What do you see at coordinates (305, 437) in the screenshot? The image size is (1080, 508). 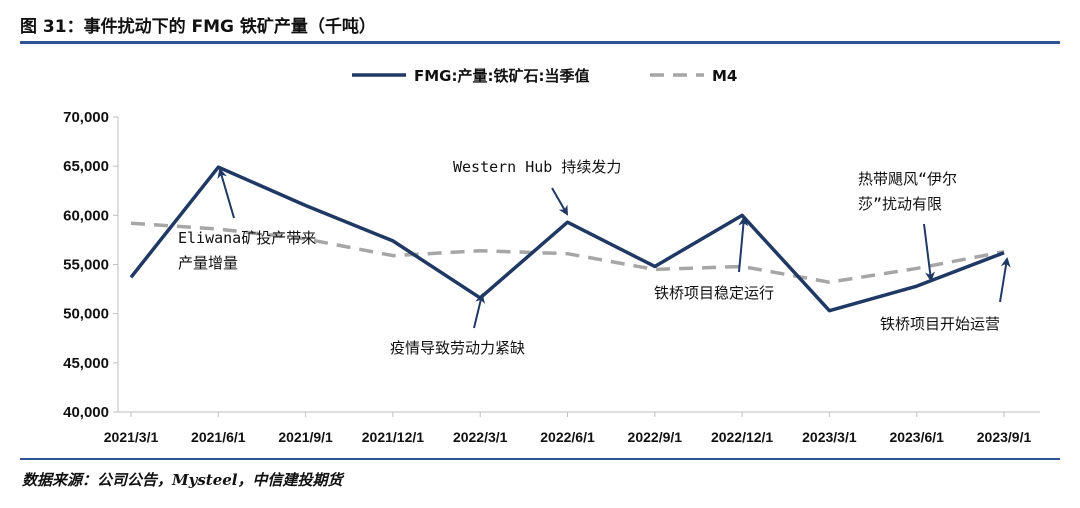 I see `x-tick-label: 2021/9/1` at bounding box center [305, 437].